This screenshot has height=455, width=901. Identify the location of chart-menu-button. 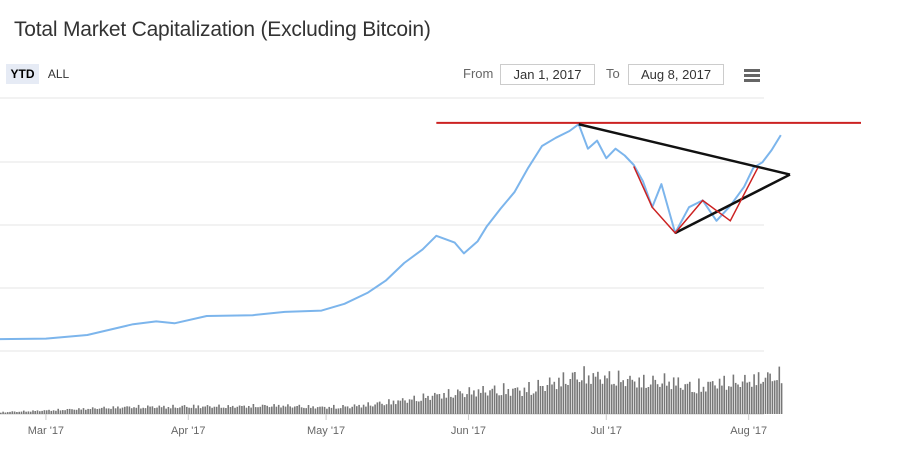
(752, 75).